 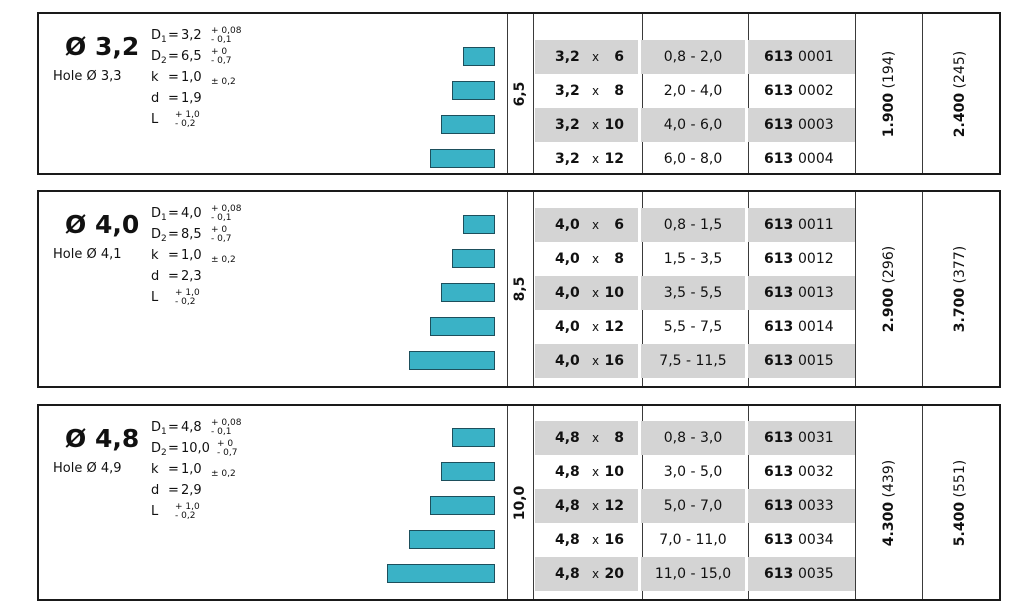 What do you see at coordinates (102, 438) in the screenshot?
I see `diameter-title: Ø 4,8` at bounding box center [102, 438].